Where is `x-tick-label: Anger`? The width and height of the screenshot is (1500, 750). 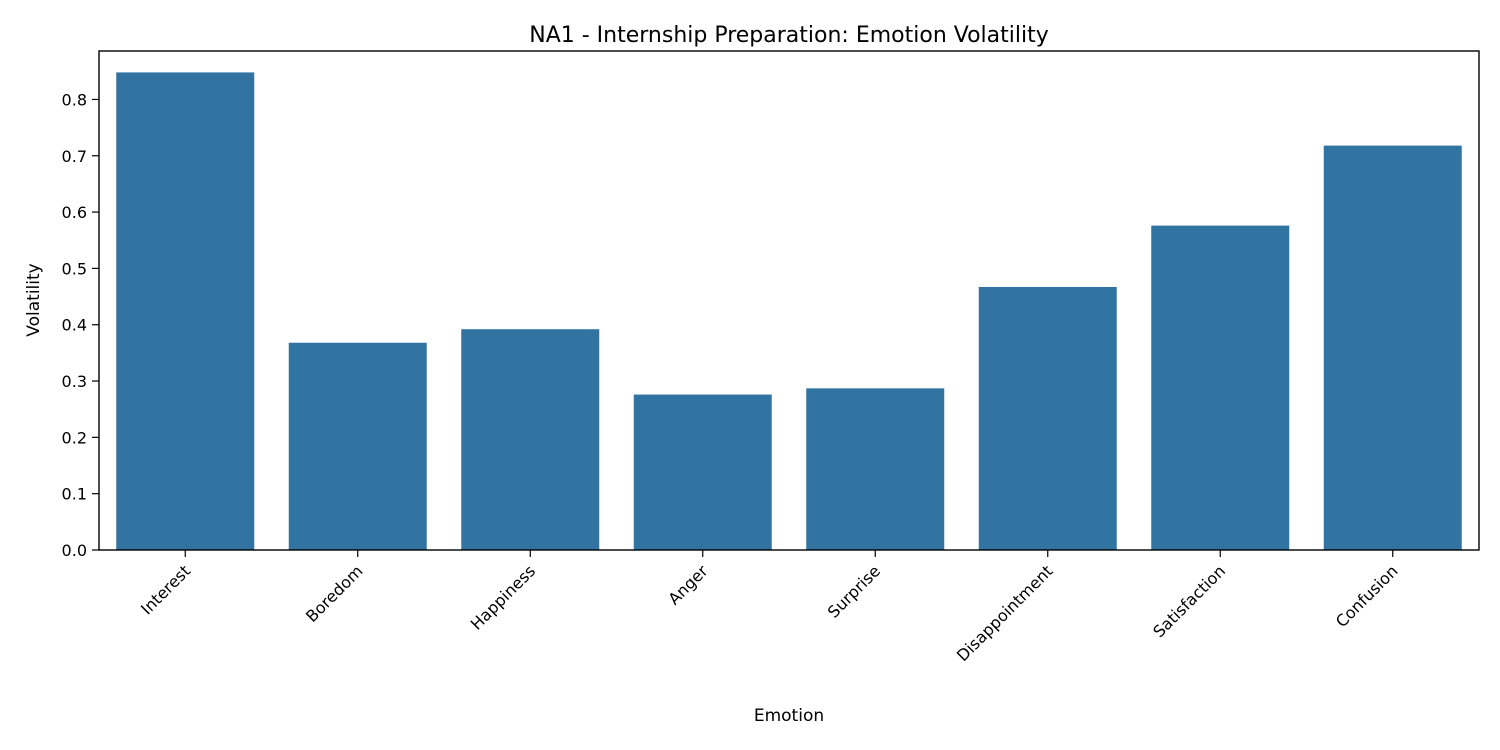
x-tick-label: Anger is located at coordinates (687, 584).